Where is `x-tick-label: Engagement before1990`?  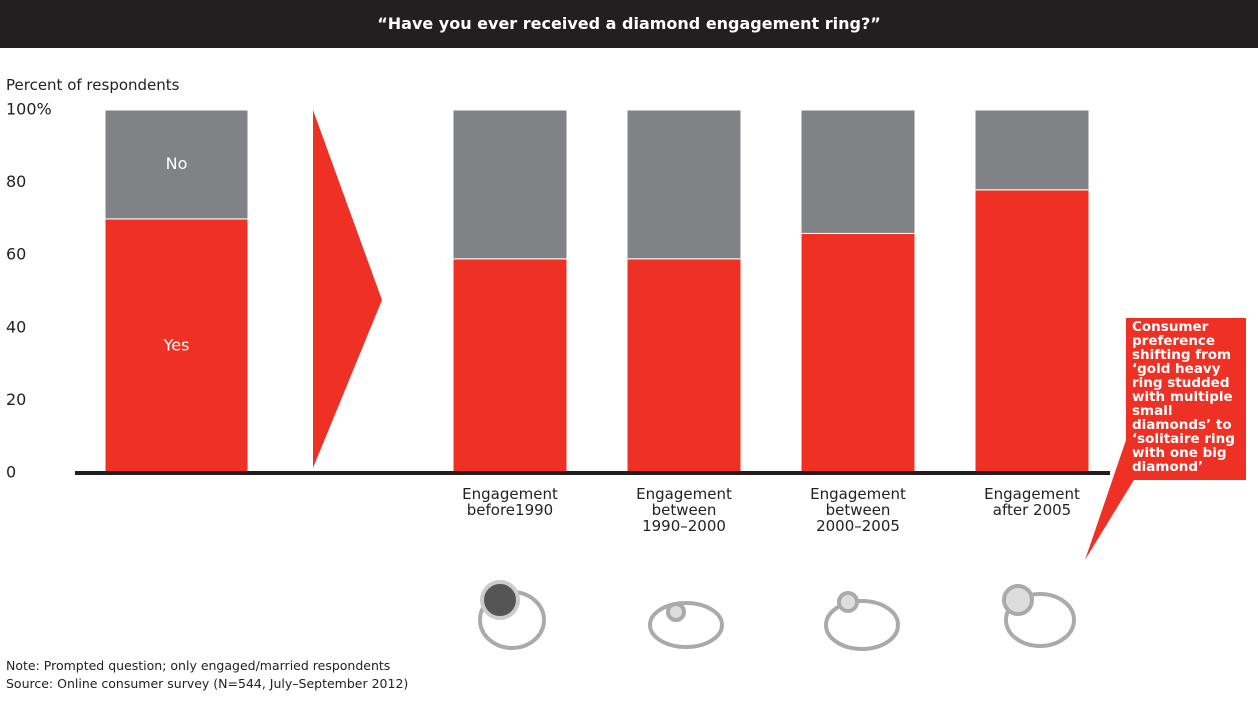
x-tick-label: Engagement before1990 is located at coordinates (510, 502).